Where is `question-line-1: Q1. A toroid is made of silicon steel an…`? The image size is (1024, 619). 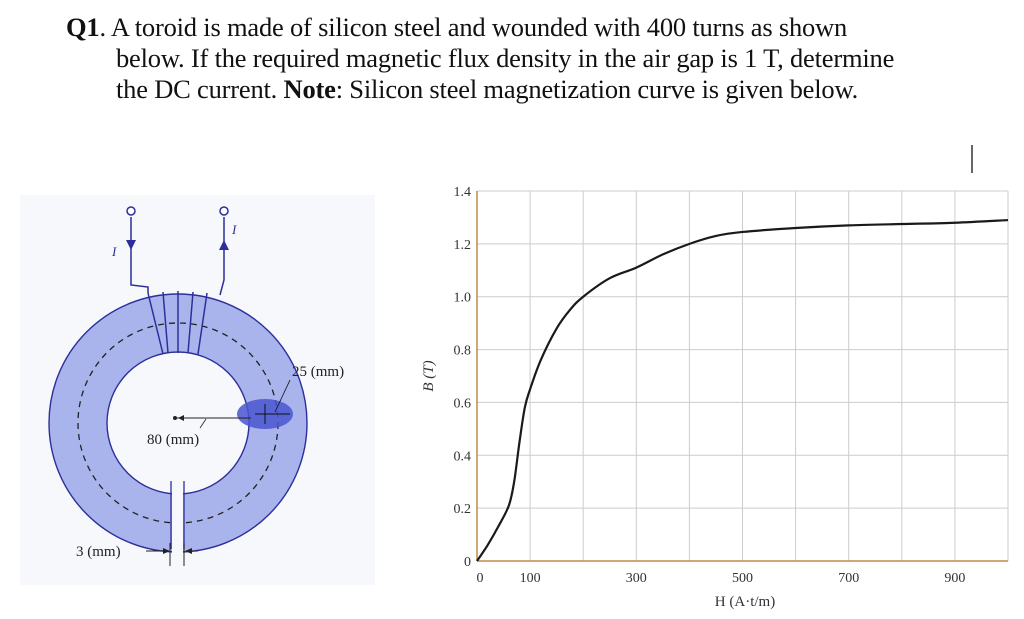
question-line-1: Q1. A toroid is made of silicon steel an… is located at coordinates (457, 27).